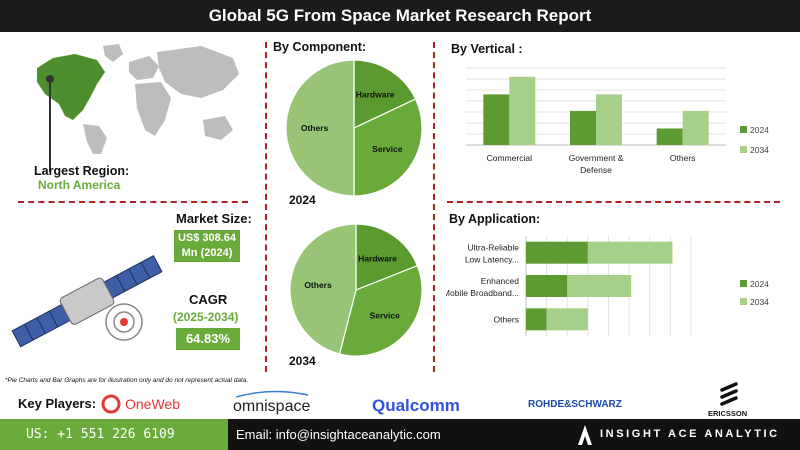 Image resolution: width=800 pixels, height=450 pixels. What do you see at coordinates (57, 403) in the screenshot?
I see `key-players-label: Key Players:` at bounding box center [57, 403].